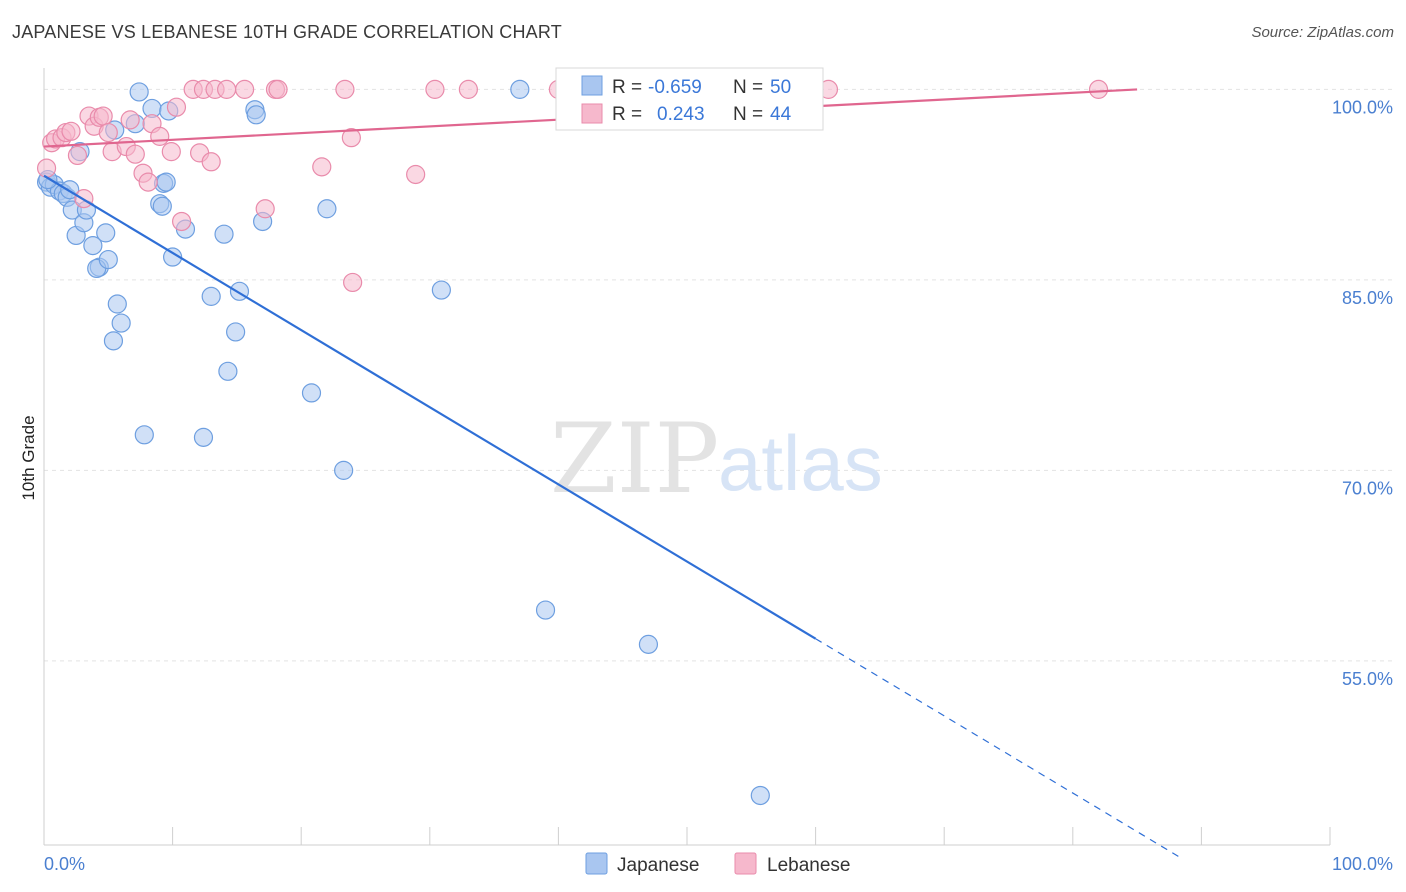 The width and height of the screenshot is (1406, 892). What do you see at coordinates (592, 85) in the screenshot?
I see `legend-swatch-japanese` at bounding box center [592, 85].